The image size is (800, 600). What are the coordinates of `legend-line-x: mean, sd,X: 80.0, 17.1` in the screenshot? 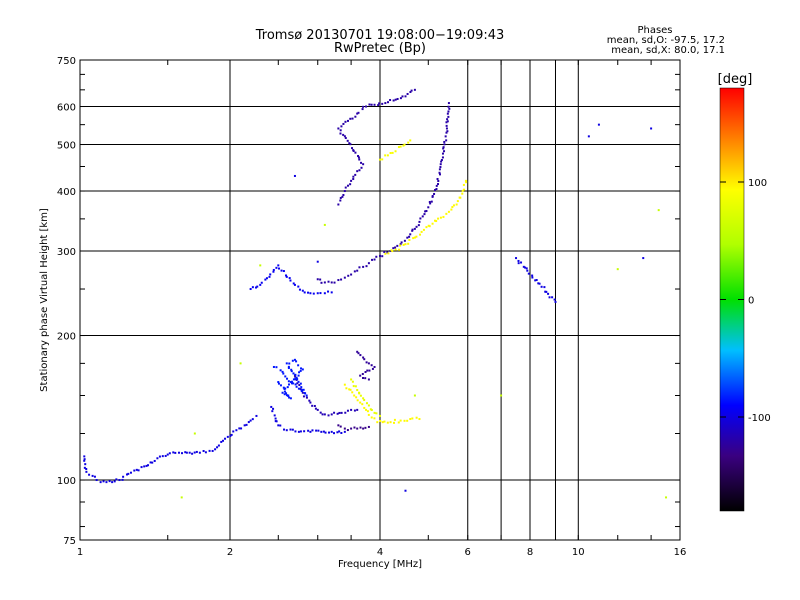 It's located at (668, 50).